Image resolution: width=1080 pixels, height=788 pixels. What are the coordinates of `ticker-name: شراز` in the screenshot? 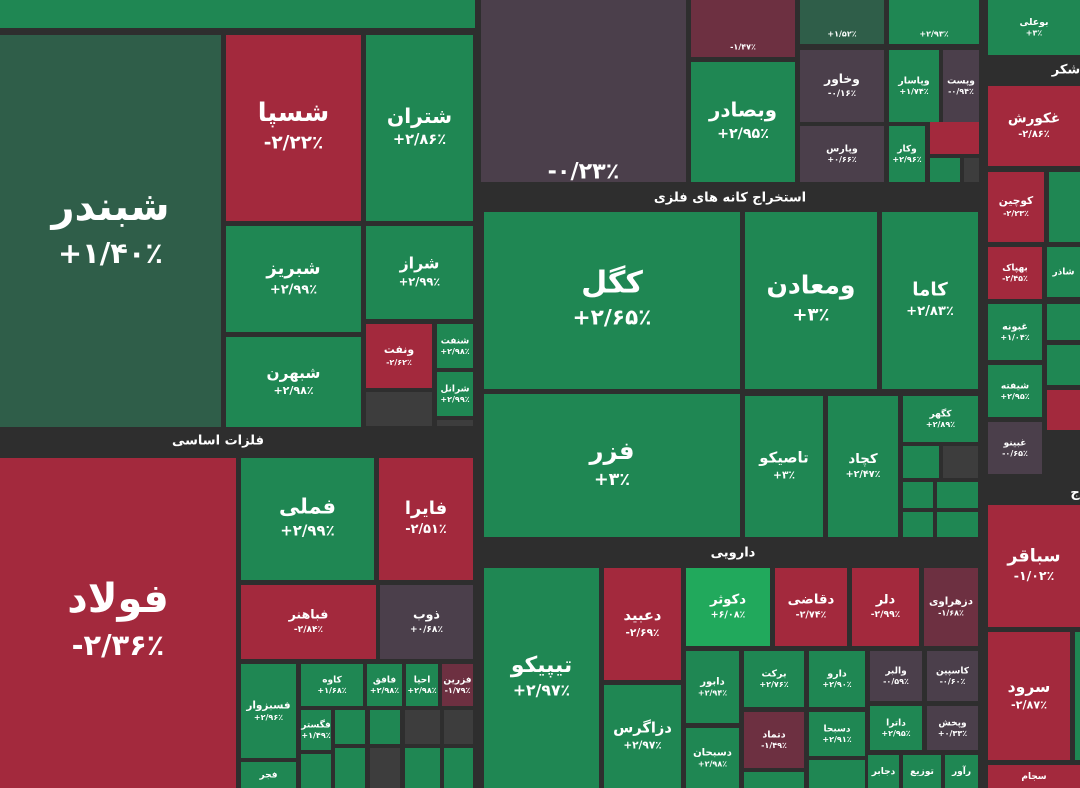 It's located at (419, 262).